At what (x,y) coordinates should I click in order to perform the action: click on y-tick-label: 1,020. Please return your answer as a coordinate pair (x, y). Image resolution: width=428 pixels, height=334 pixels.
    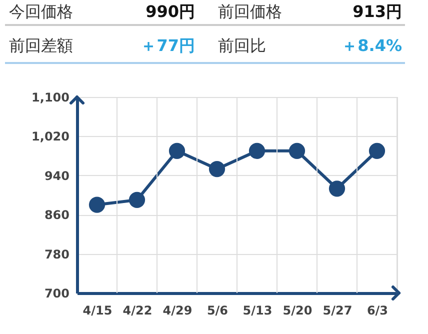
    Looking at the image, I should click on (51, 137).